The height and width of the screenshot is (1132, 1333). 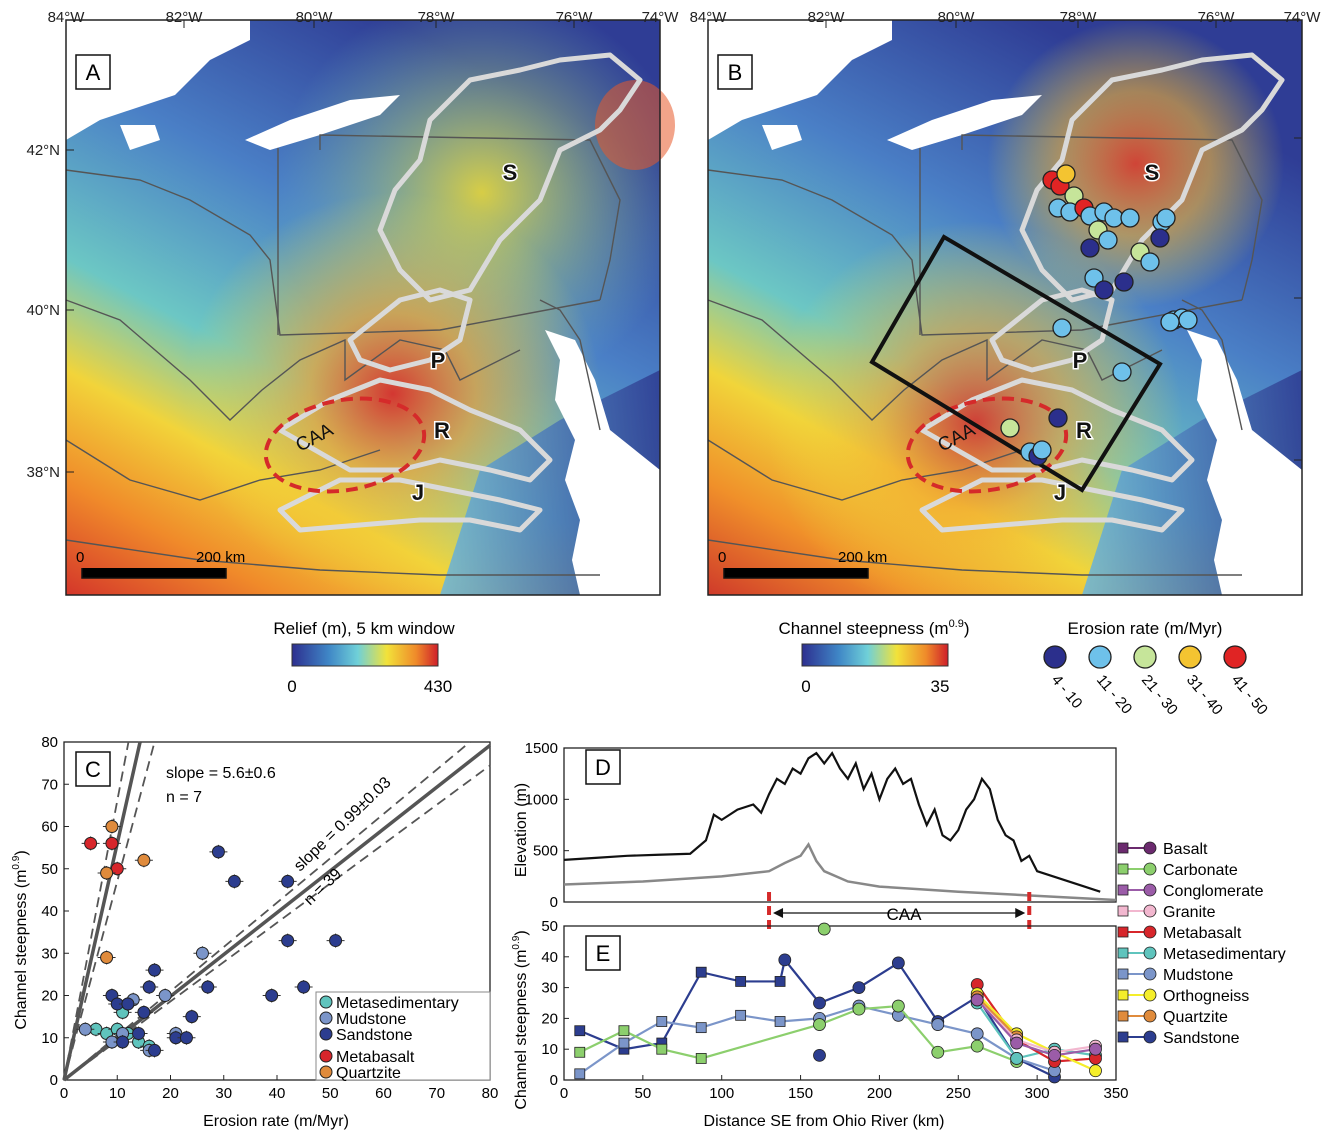 I want to click on caa-range-label: CAA, so click(x=905, y=914).